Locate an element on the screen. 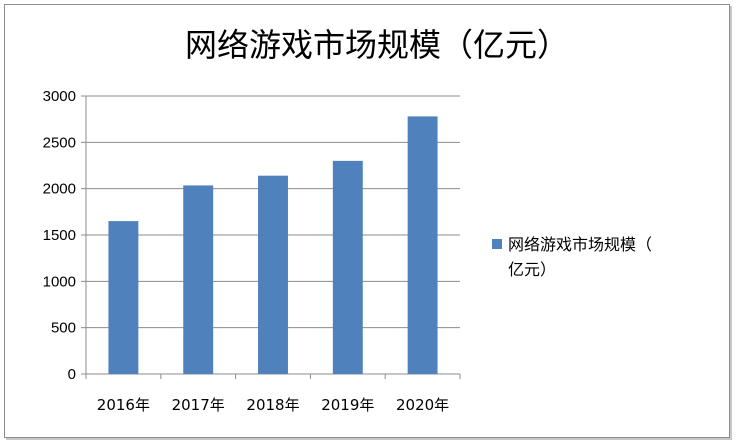  y-tick-label: 3000 is located at coordinates (59, 96).